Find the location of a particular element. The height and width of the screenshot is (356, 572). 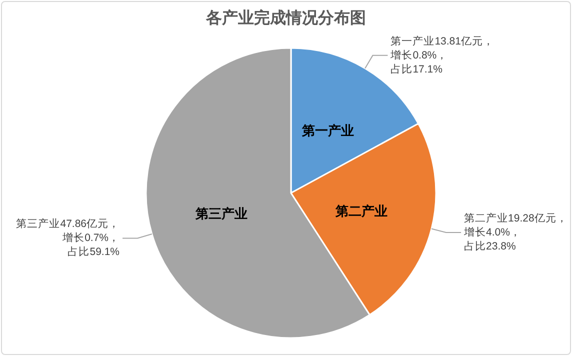

slice-label: 第二产业 is located at coordinates (361, 210).